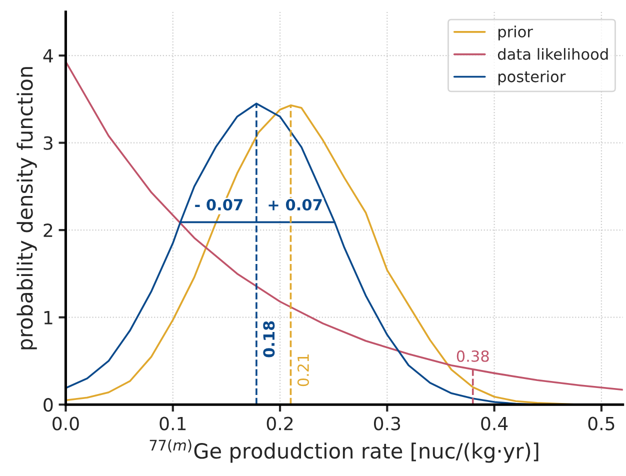  I want to click on legend-label: data likelihood, so click(553, 54).